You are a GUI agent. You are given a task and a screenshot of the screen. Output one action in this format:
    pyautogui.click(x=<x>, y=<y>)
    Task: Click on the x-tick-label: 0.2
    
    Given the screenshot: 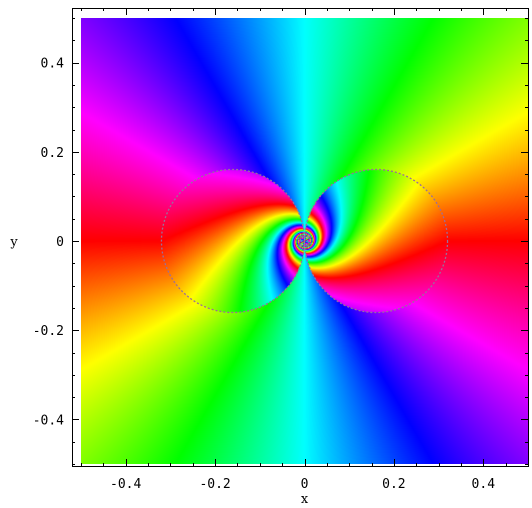 What is the action you would take?
    pyautogui.click(x=393, y=484)
    